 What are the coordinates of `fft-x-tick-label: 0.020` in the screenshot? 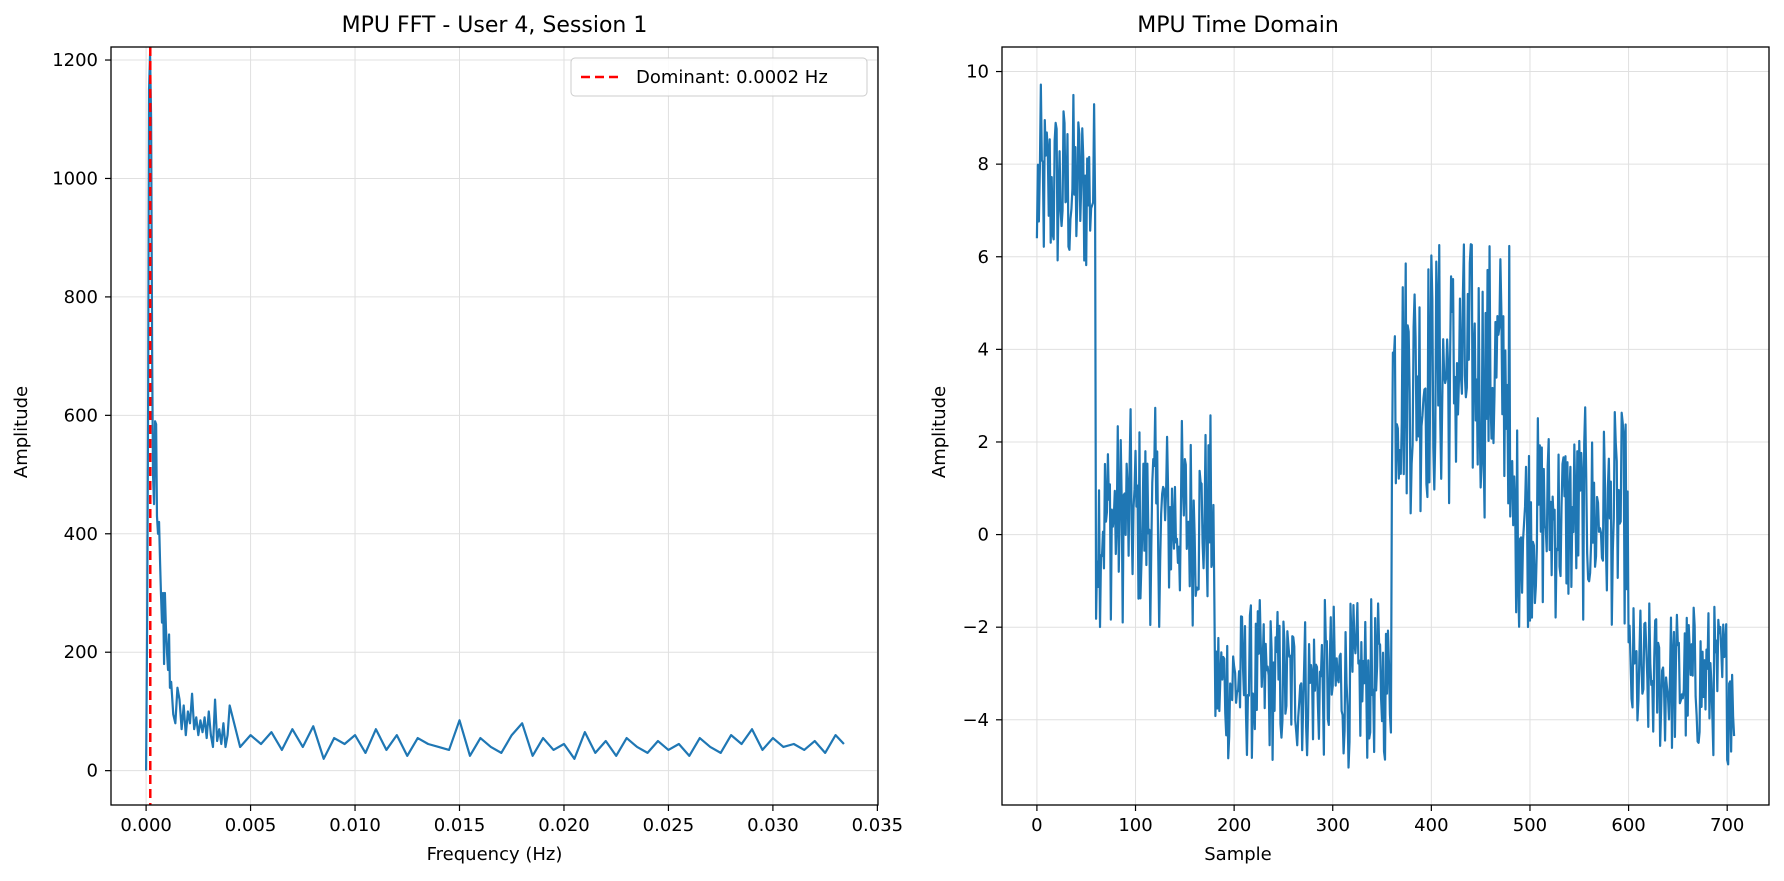 It's located at (564, 825).